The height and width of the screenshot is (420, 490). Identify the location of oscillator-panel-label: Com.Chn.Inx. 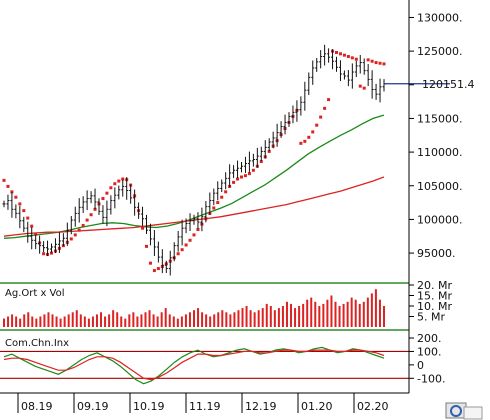
(37, 343).